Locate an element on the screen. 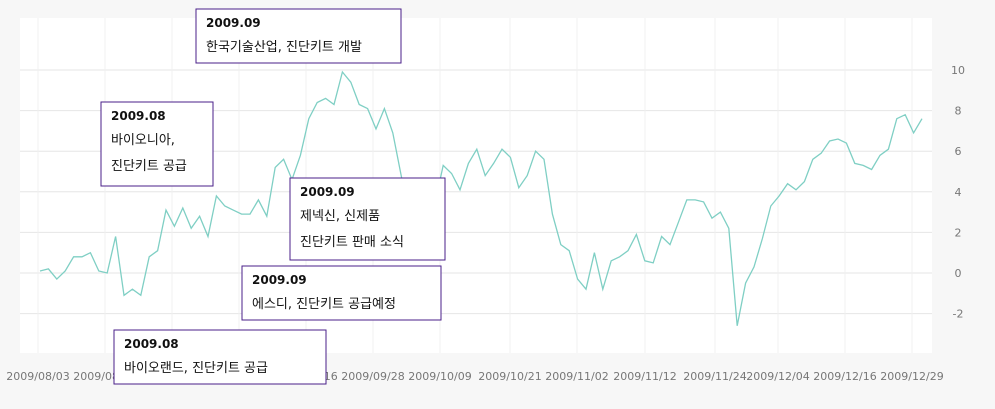 This screenshot has height=409, width=995. annotation-text: 진단키트 판매 소식 is located at coordinates (352, 242).